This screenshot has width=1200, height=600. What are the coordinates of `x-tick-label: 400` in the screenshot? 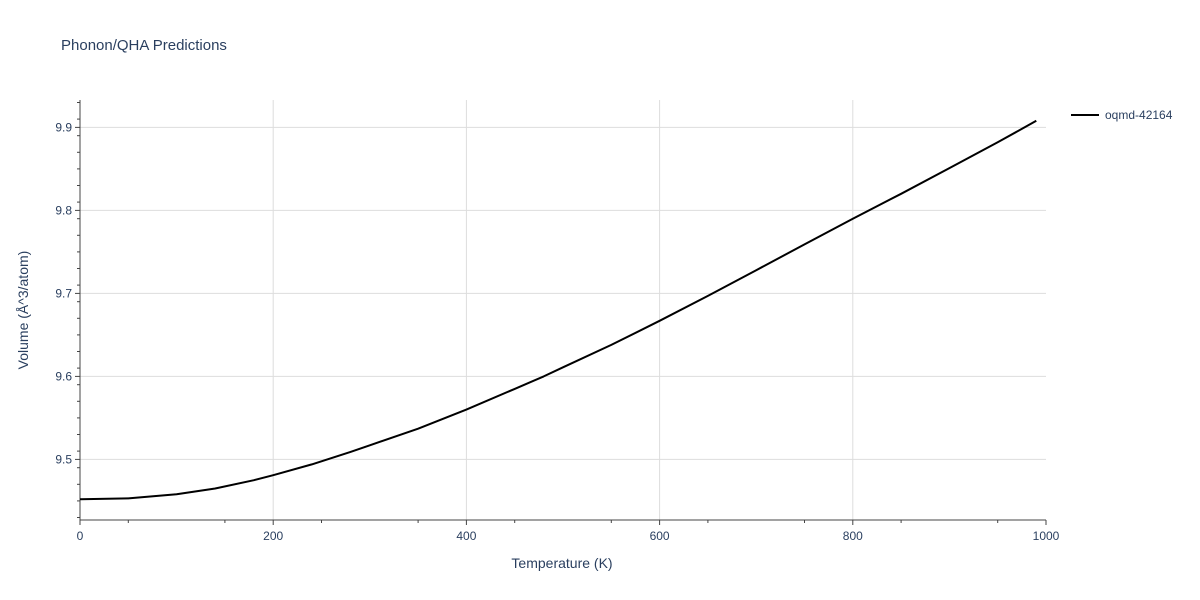 It's located at (466, 536).